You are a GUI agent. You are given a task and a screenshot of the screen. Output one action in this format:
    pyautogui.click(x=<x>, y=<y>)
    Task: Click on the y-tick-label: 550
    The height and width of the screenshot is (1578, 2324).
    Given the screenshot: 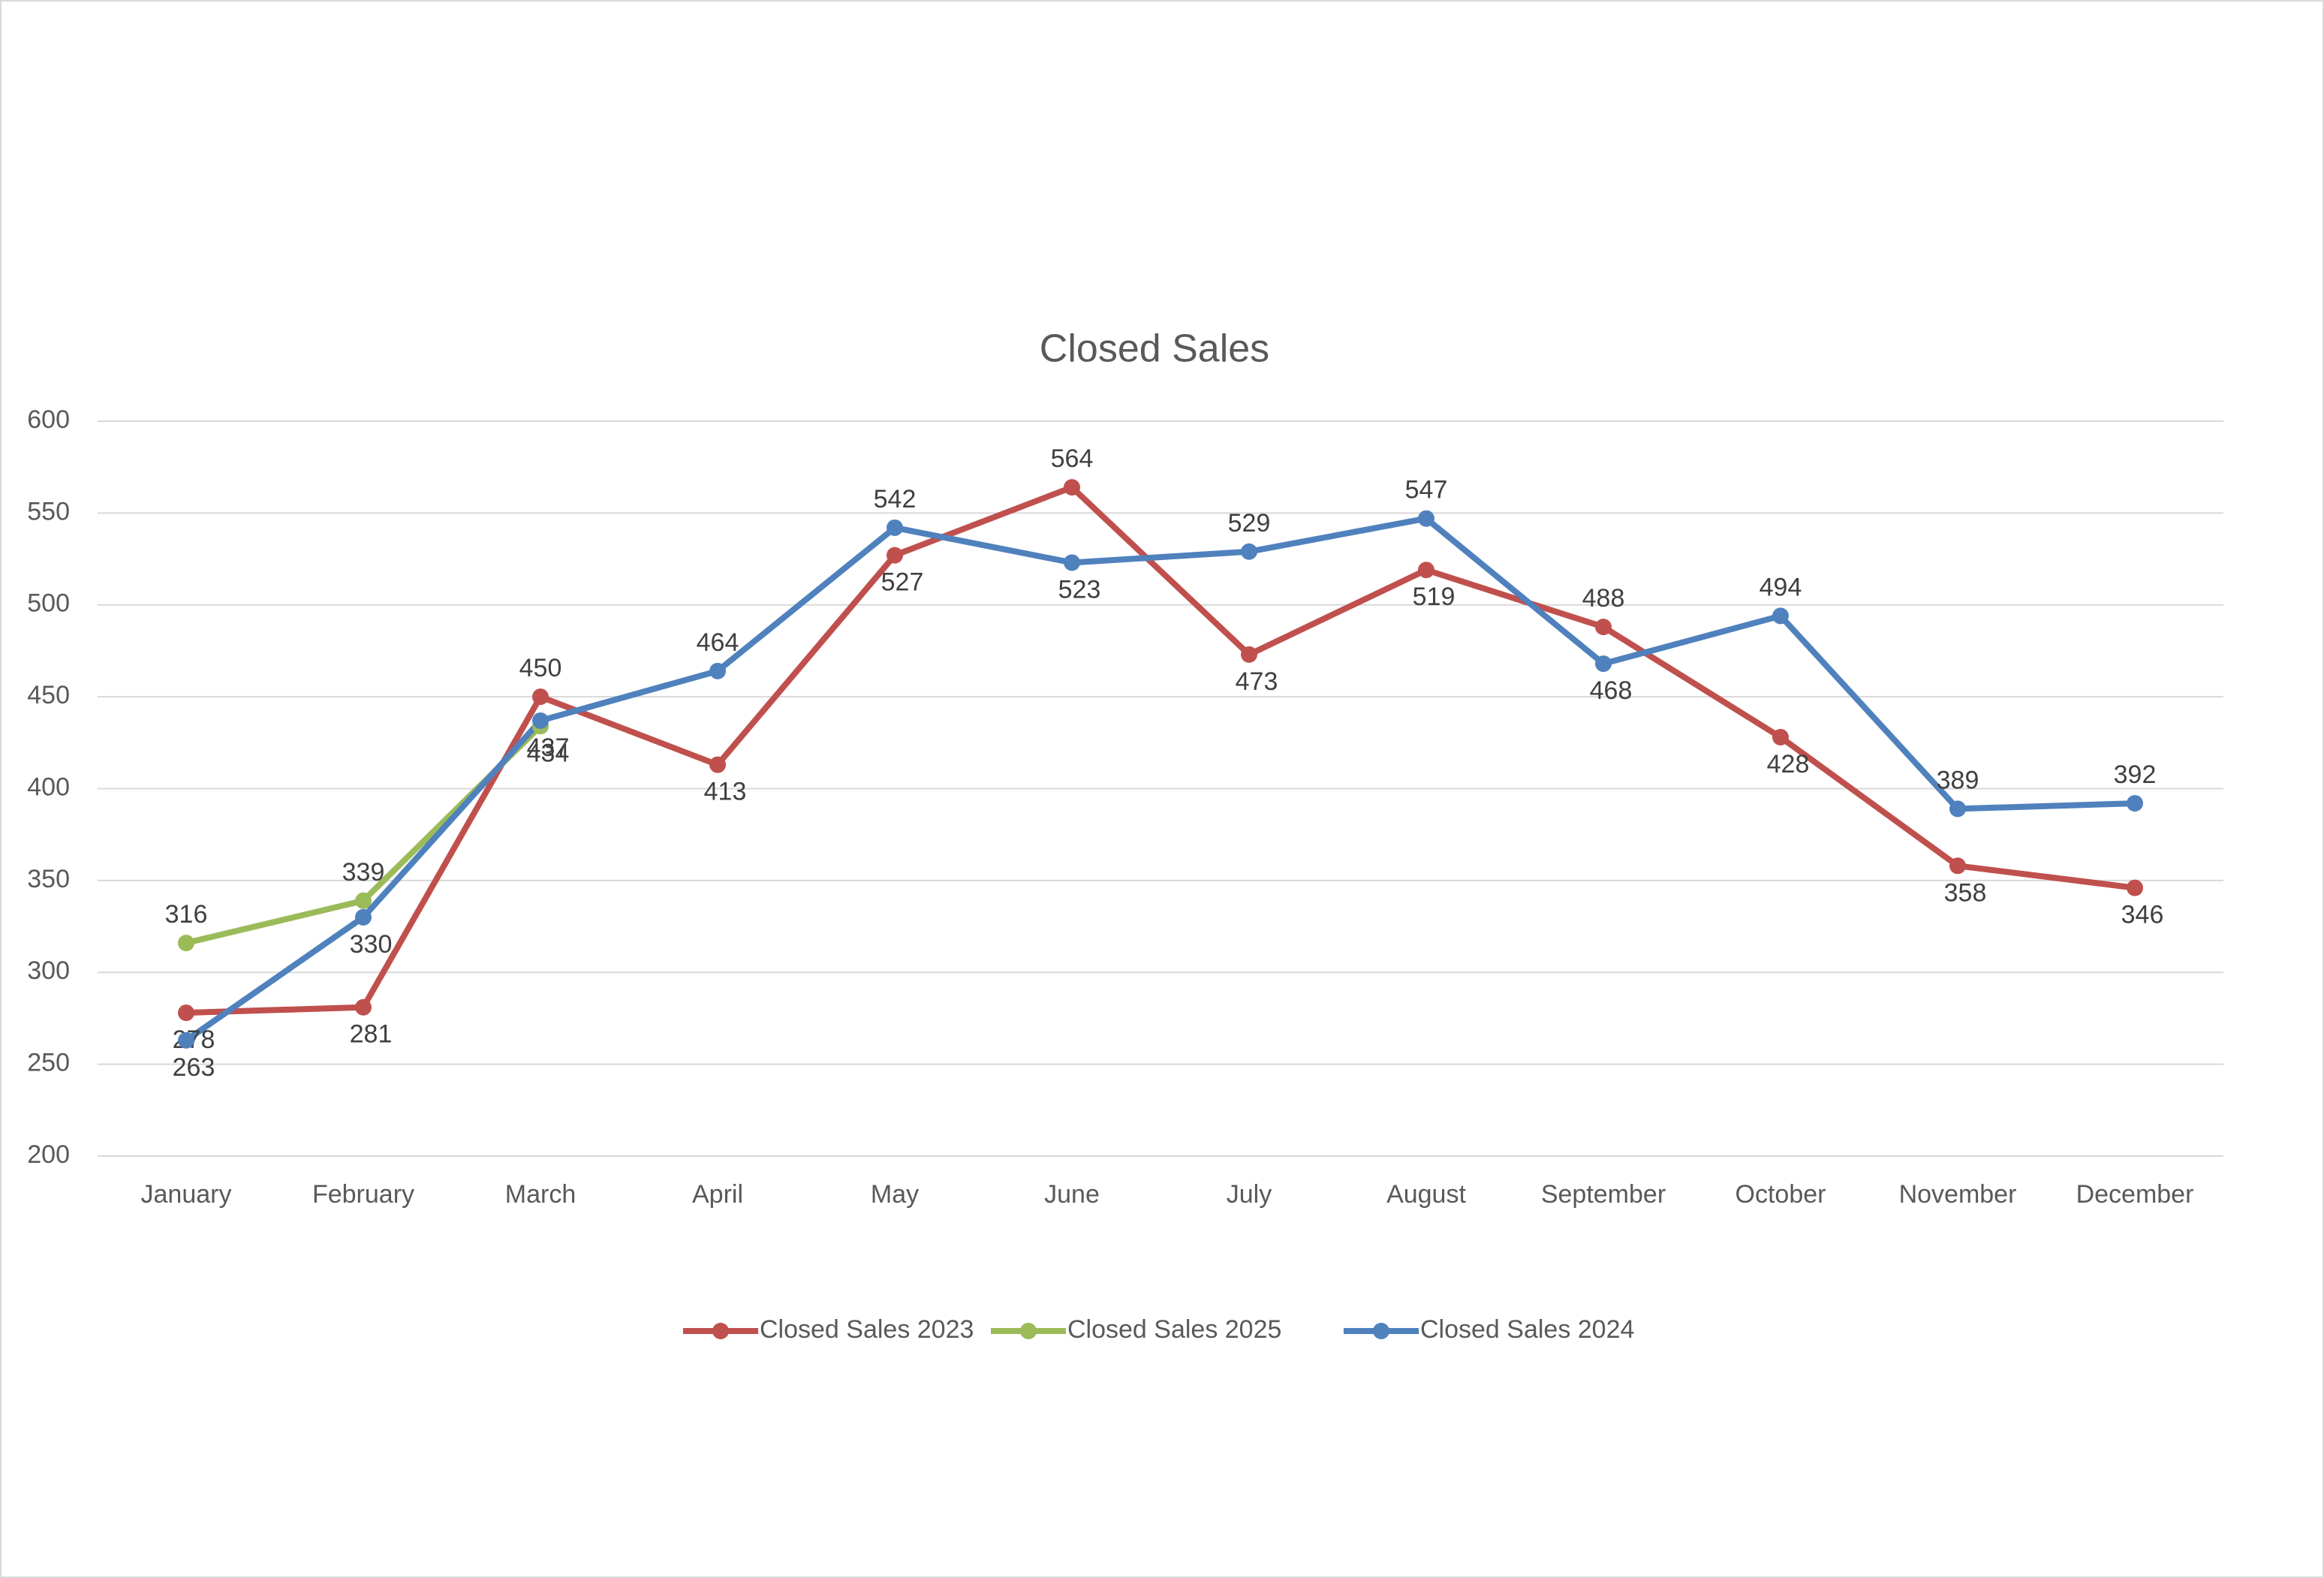 What is the action you would take?
    pyautogui.click(x=48, y=511)
    